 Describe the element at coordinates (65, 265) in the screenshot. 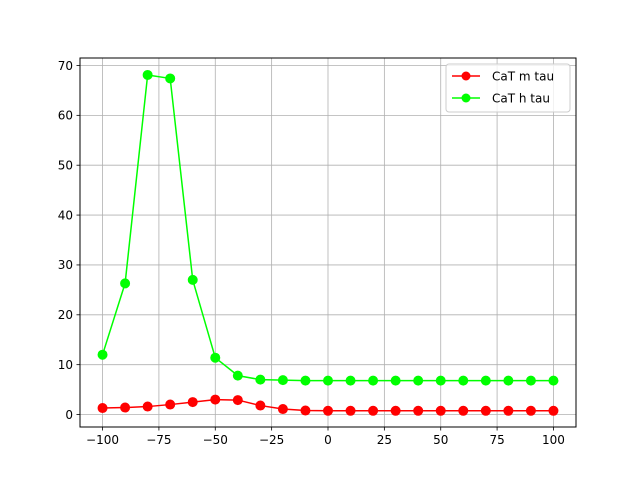

I see `y-tick-label: 30` at that location.